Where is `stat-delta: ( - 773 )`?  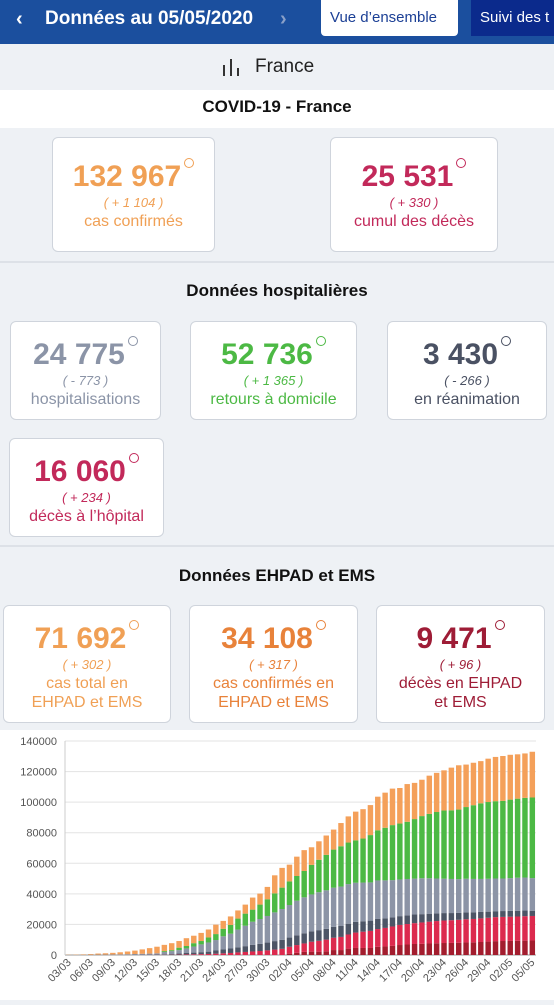
stat-delta: ( - 773 ) is located at coordinates (85, 381).